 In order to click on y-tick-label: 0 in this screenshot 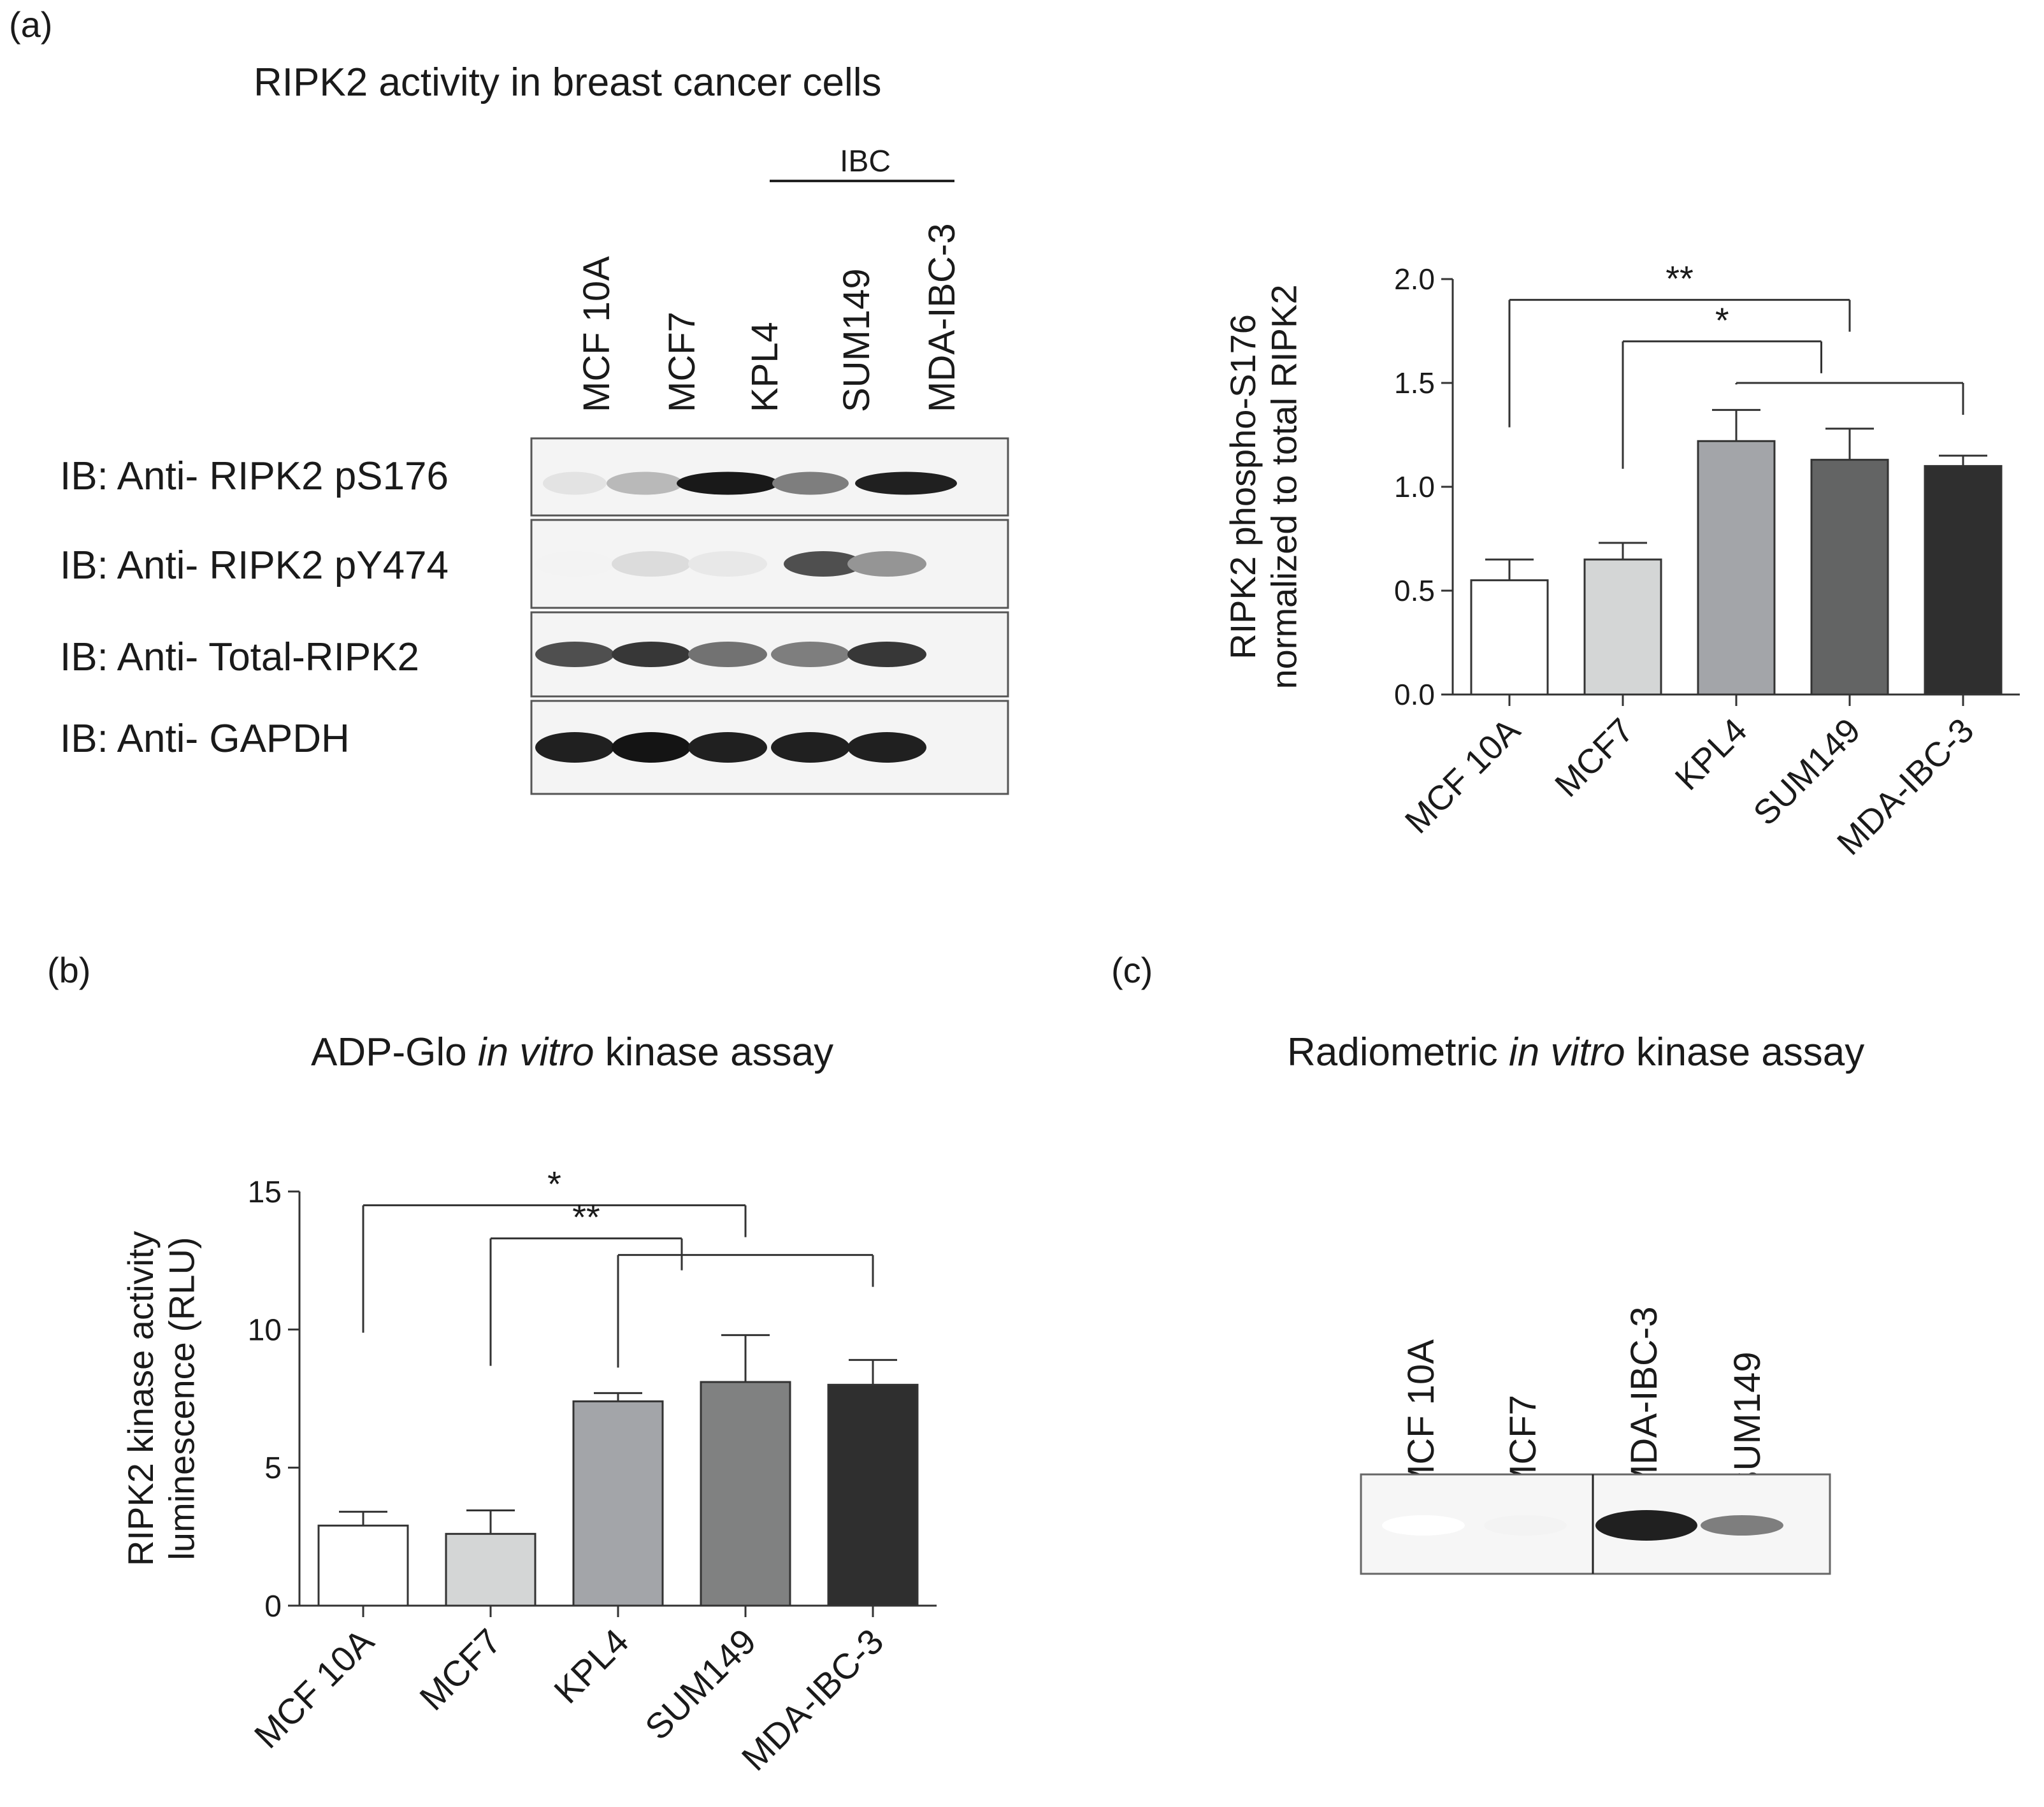, I will do `click(273, 1606)`.